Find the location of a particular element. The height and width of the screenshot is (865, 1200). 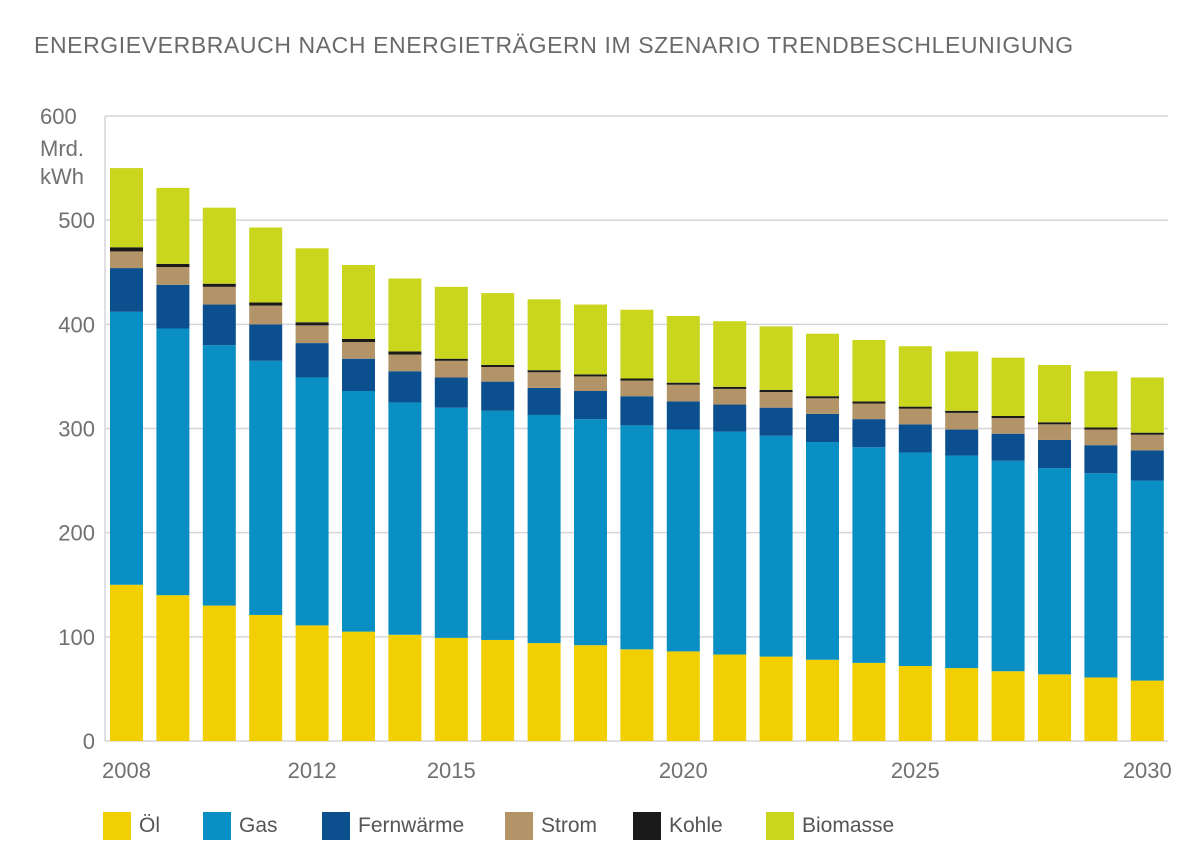

legend-item-biomasse: Biomasse is located at coordinates (830, 826).